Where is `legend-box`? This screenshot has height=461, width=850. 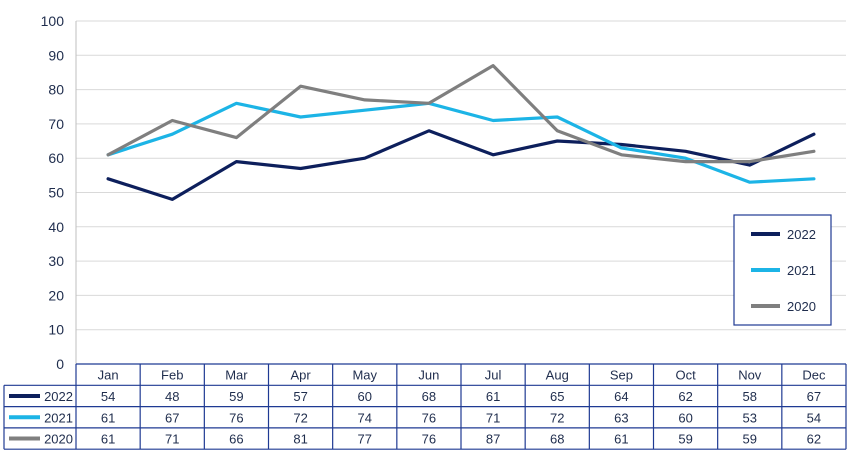 legend-box is located at coordinates (782, 270).